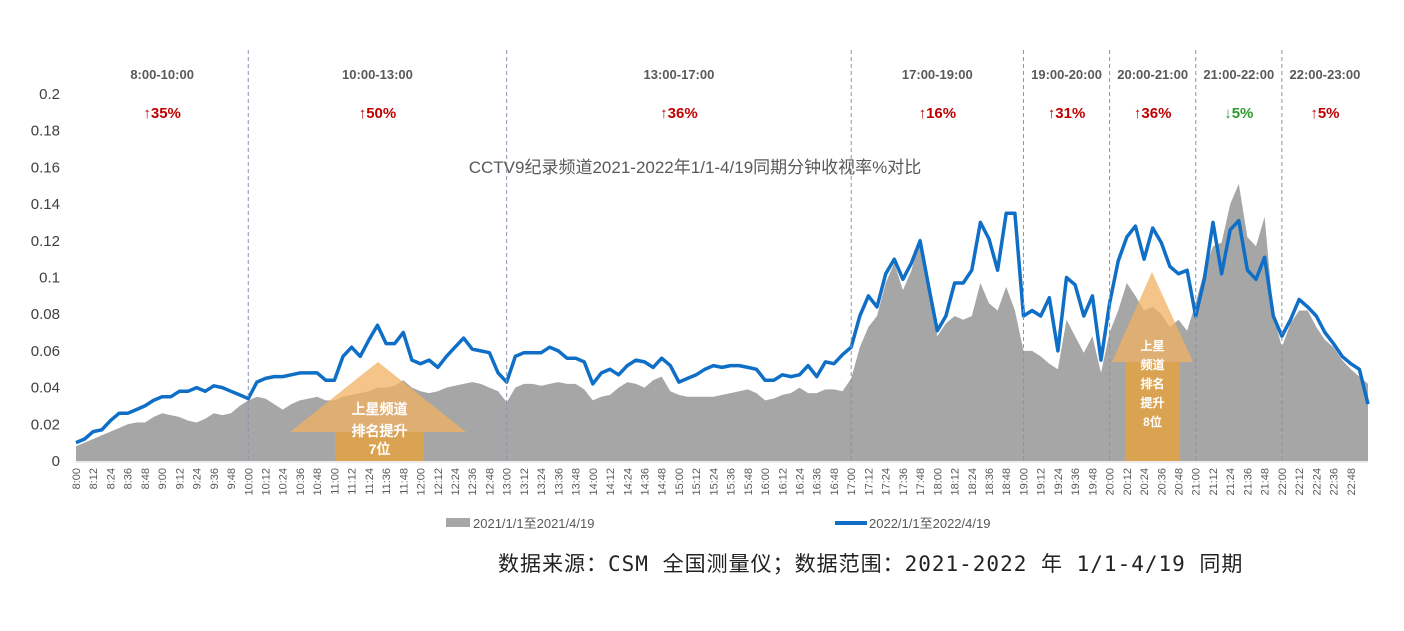 This screenshot has height=631, width=1404. Describe the element at coordinates (162, 74) in the screenshot. I see `period-label: 8:00-10:00` at that location.